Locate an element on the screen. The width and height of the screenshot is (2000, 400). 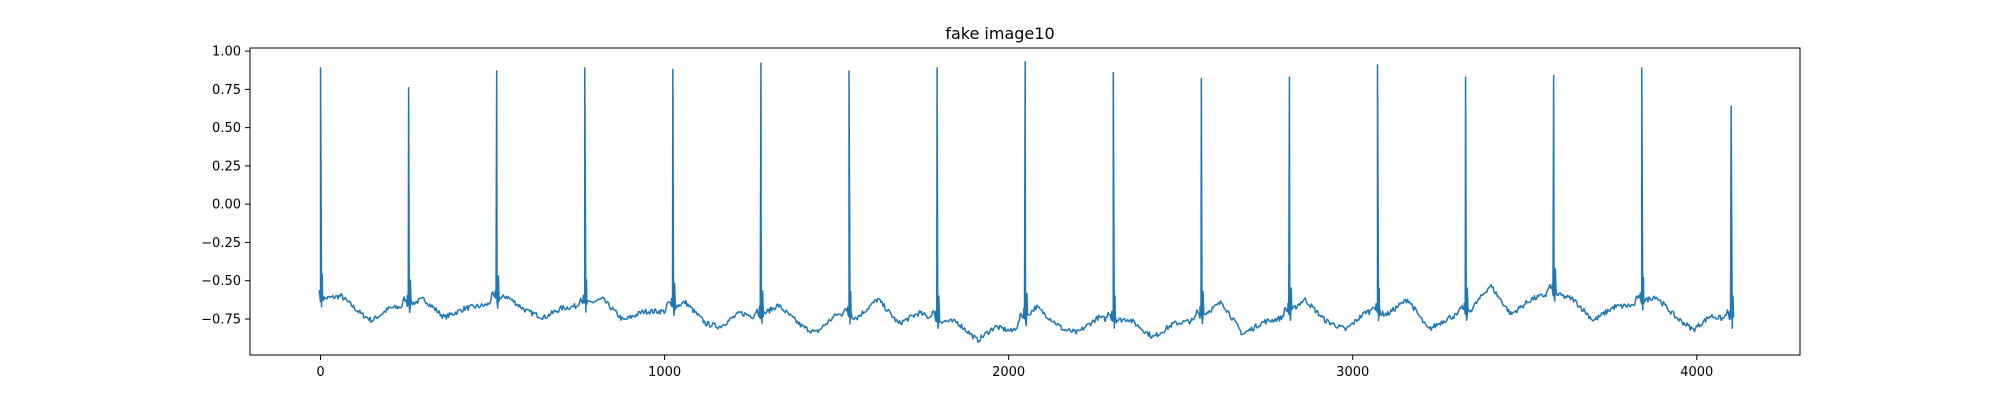
x-tick-label: 1000 is located at coordinates (664, 372).